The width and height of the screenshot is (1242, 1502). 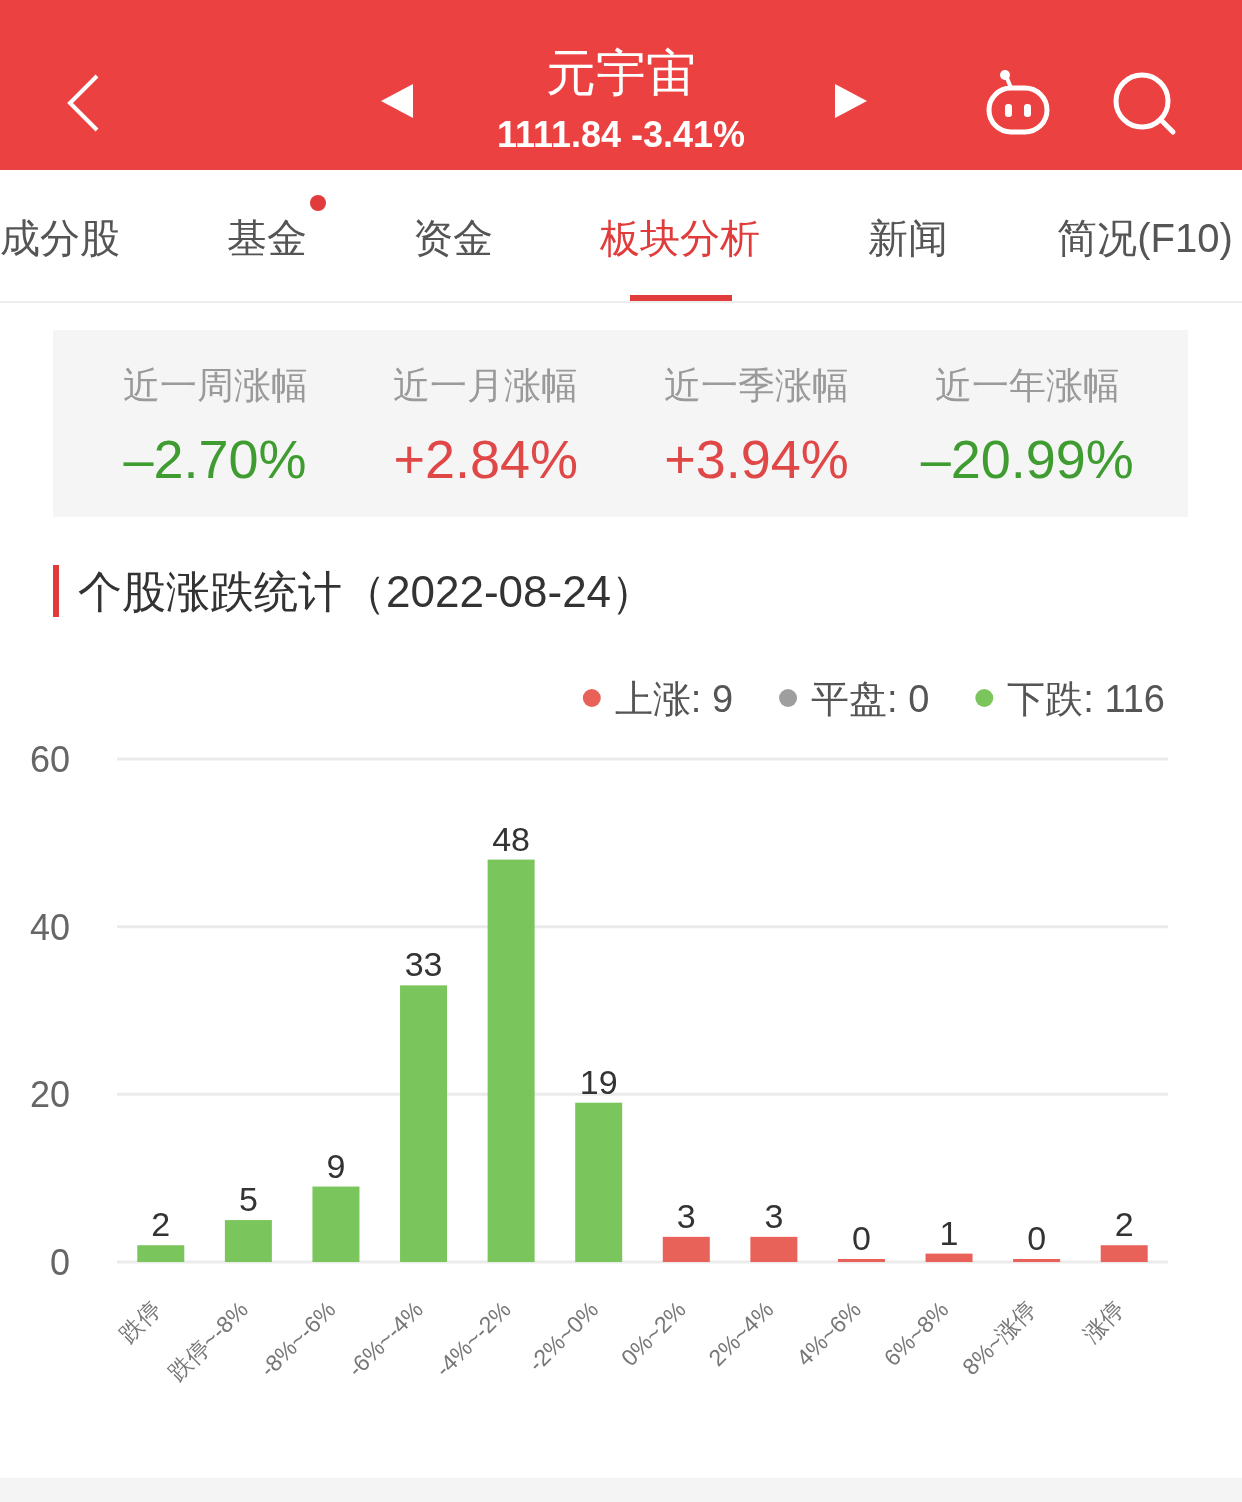 What do you see at coordinates (49, 759) in the screenshot?
I see `y-tick-label: 60` at bounding box center [49, 759].